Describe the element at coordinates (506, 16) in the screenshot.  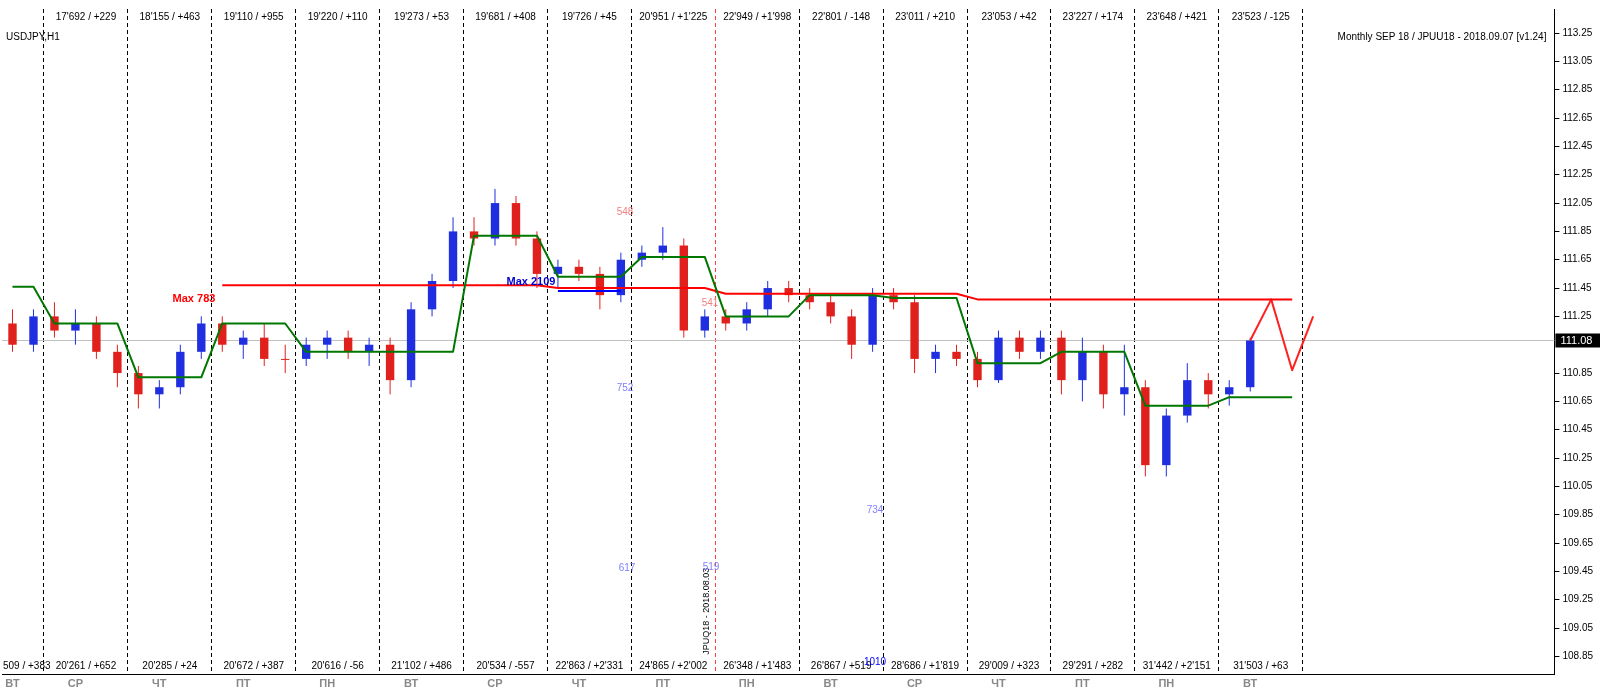
I see `annotation: 19'681 / +408` at that location.